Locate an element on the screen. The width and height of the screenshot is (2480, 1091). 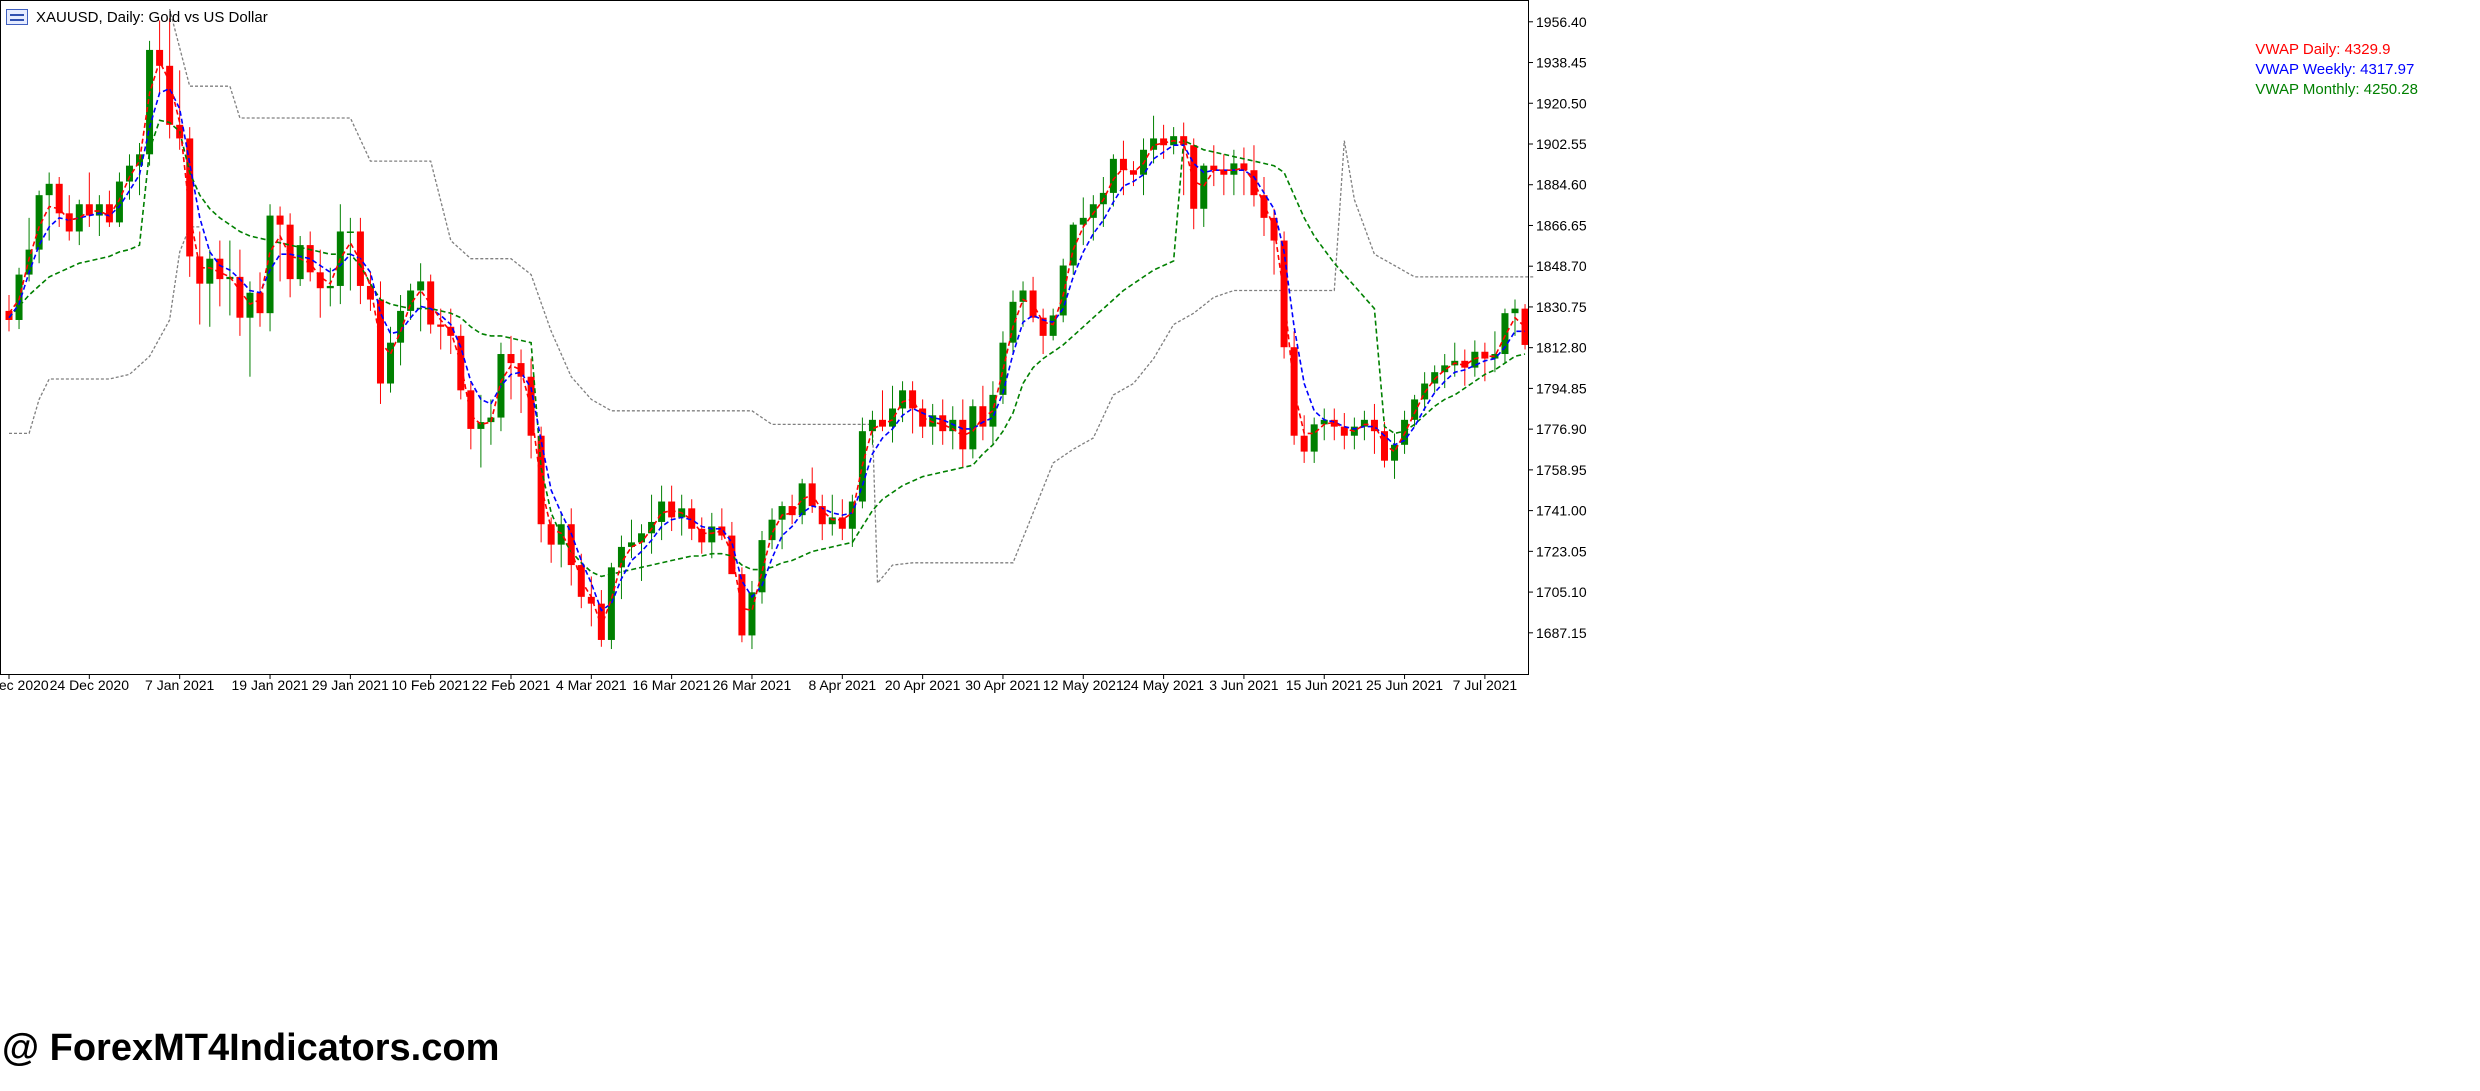
x-tick-label: 4 Mar 2021 is located at coordinates (591, 685).